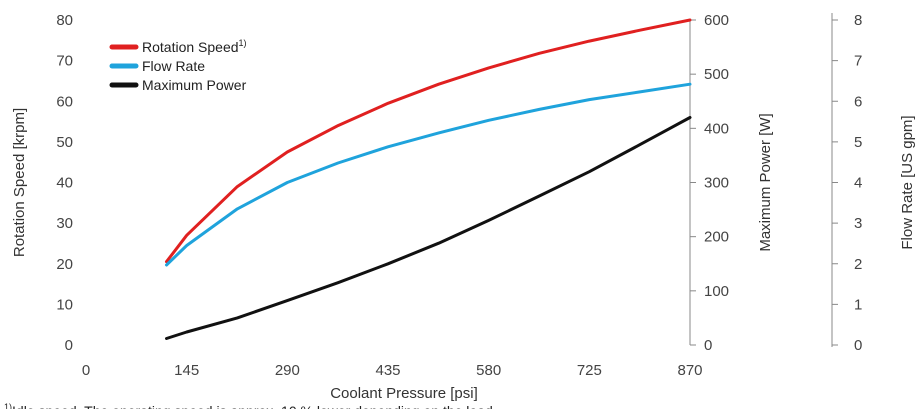 This screenshot has height=409, width=922. I want to click on flow-axis-title: Flow Rate [US gpm], so click(907, 182).